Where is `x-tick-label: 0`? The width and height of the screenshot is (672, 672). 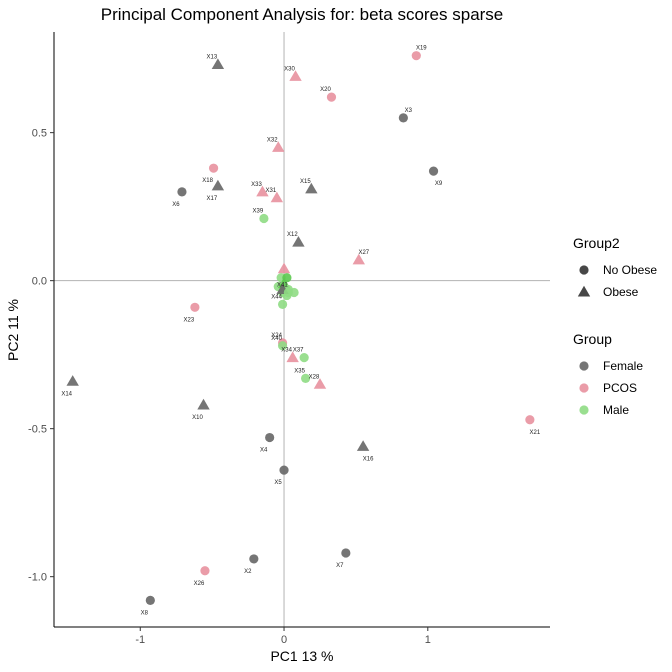
x-tick-label: 0 is located at coordinates (284, 640).